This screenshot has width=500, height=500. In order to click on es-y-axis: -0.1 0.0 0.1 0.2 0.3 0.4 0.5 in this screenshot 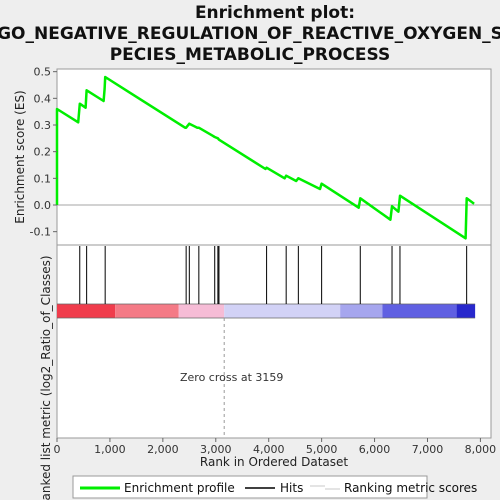, I will do `click(43, 152)`.